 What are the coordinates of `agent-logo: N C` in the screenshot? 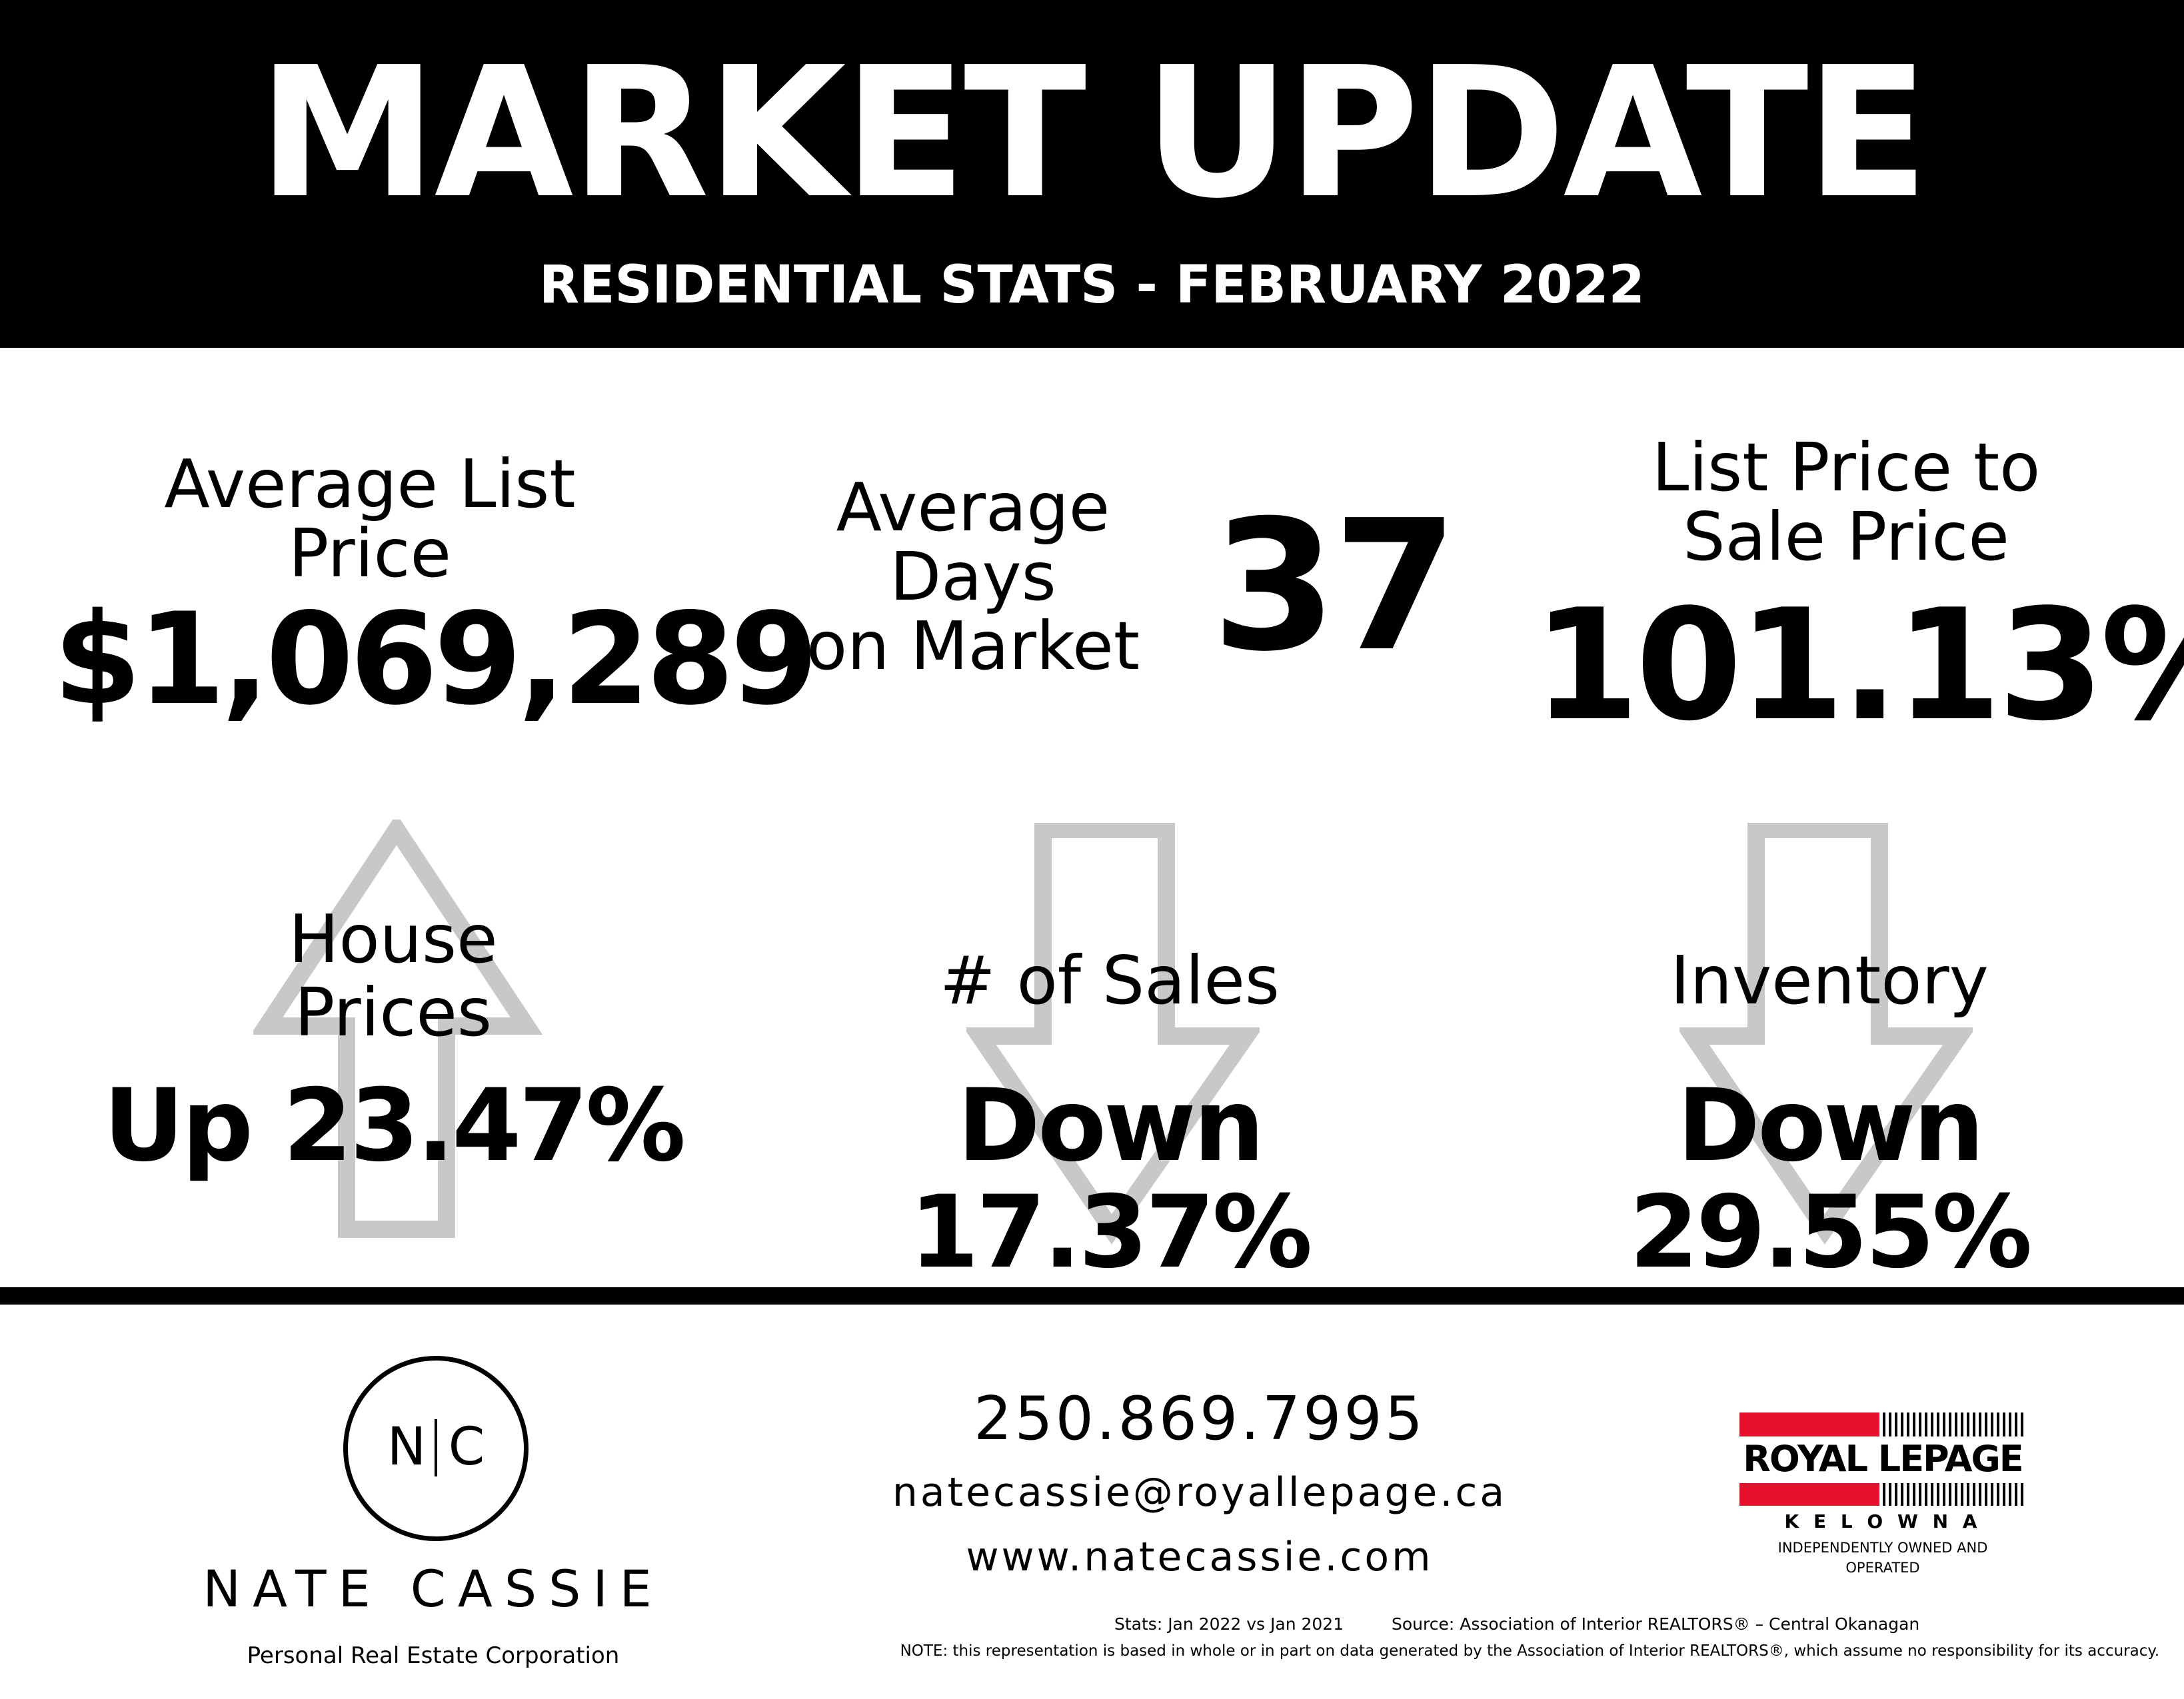 It's located at (436, 1448).